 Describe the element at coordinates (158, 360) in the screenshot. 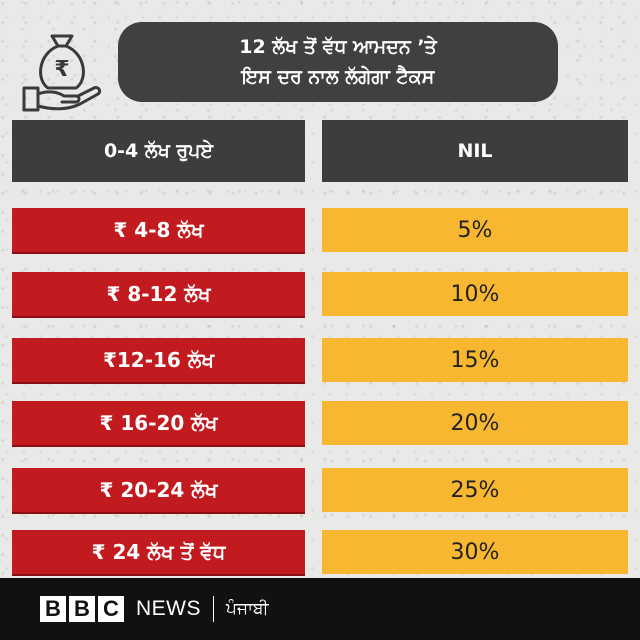

I see `income-range-cell: ₹12-16 ਲੱਖ` at that location.